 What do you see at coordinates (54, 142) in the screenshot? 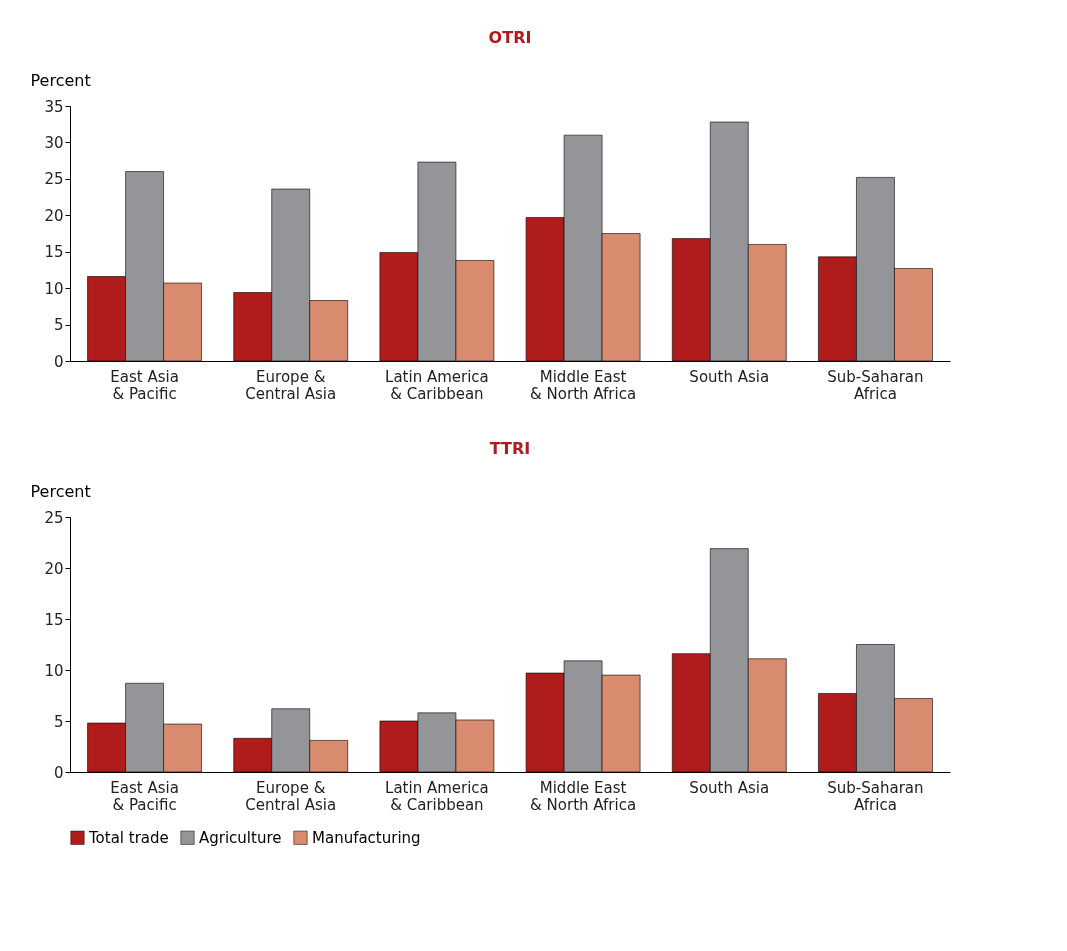
I see `y-tick-label: 30` at bounding box center [54, 142].